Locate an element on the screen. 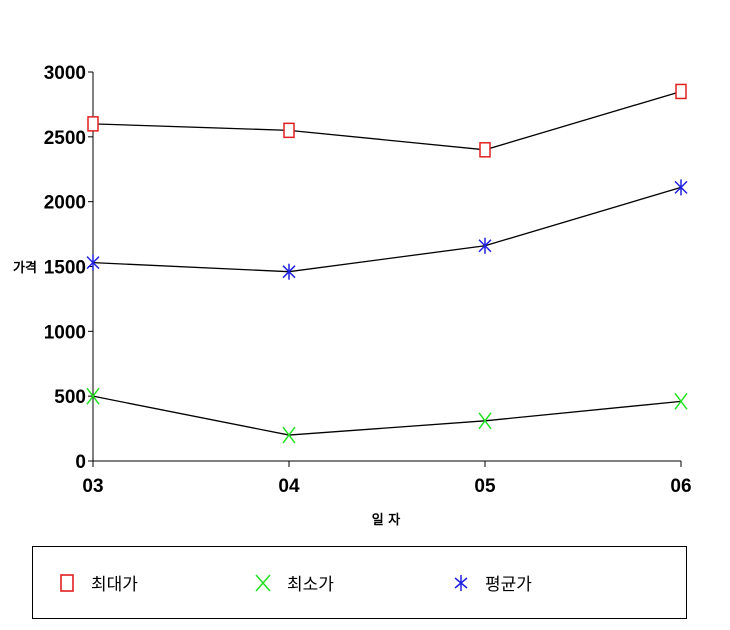 This screenshot has width=730, height=630. x-axis-title: 일 자 is located at coordinates (386, 520).